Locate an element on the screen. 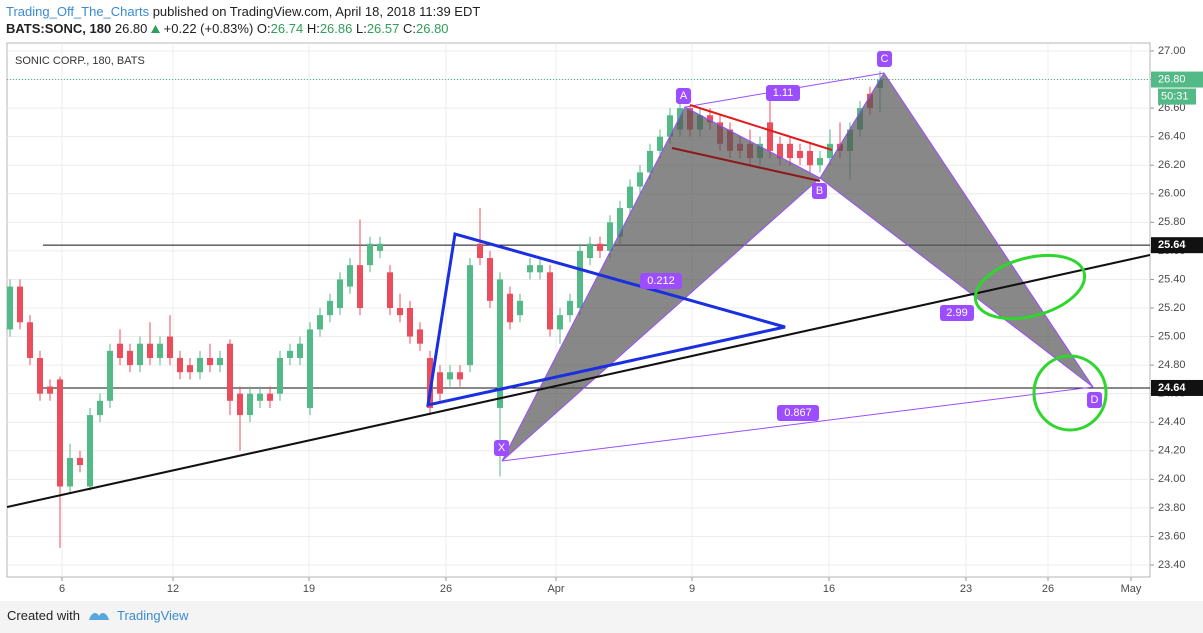  channel-top is located at coordinates (761, 127).